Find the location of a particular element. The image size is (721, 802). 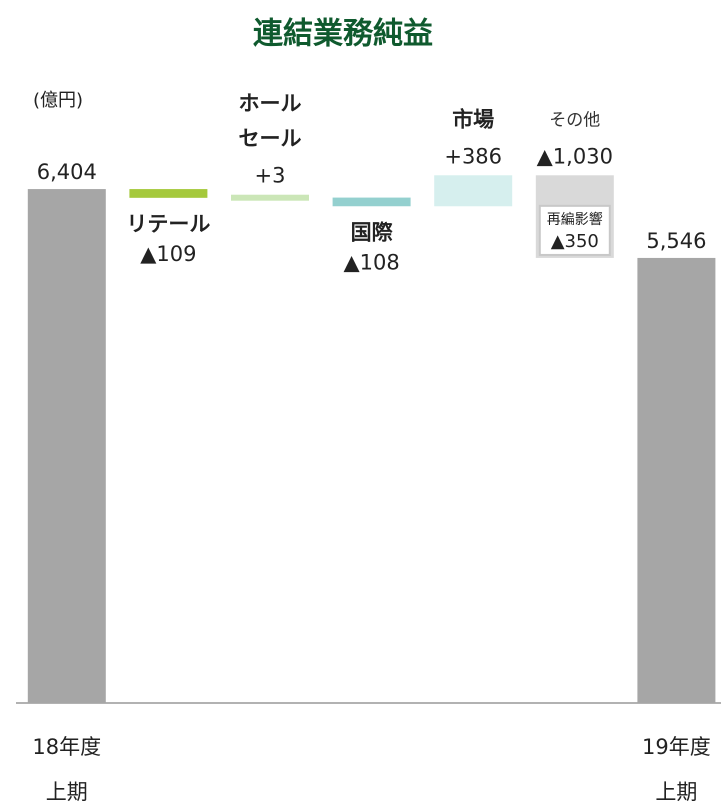

value-label: 6,404 is located at coordinates (67, 172).